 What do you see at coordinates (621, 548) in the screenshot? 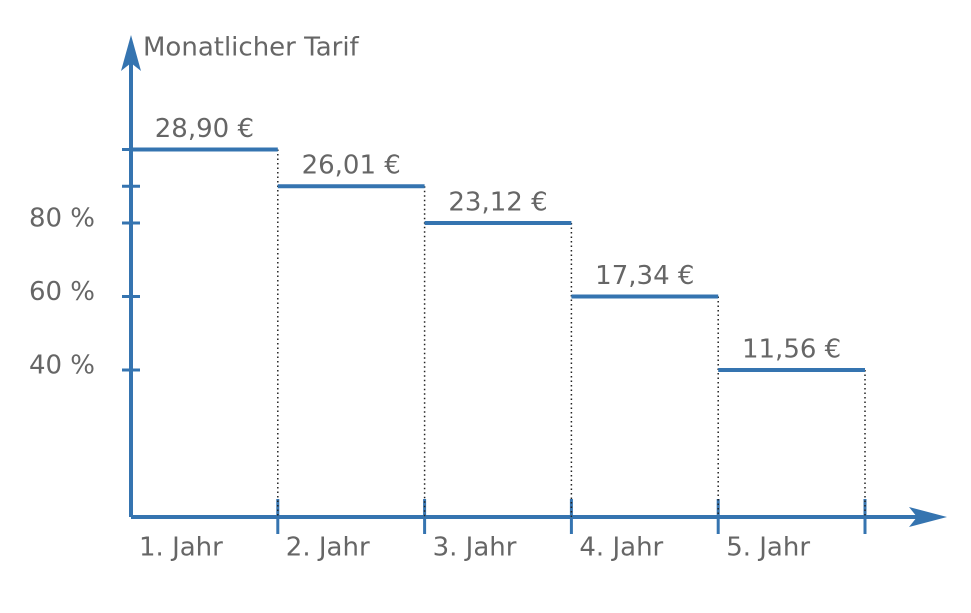
I see `x-tick-label: 4. Jahr` at bounding box center [621, 548].